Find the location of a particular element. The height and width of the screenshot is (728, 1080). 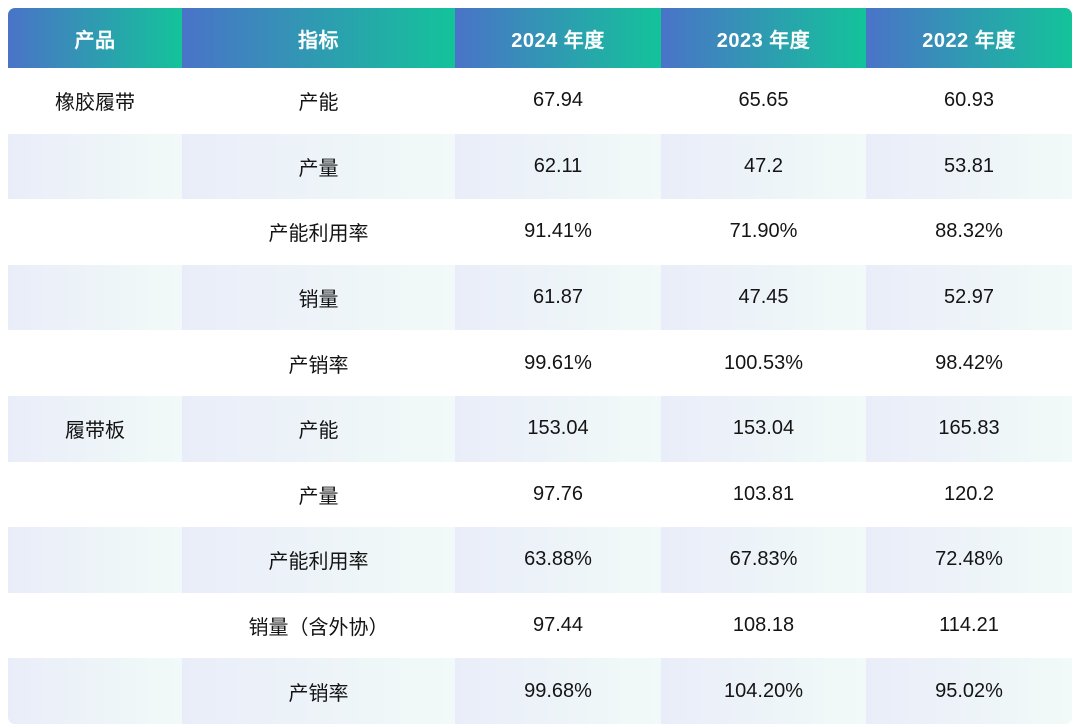

table-row: 产量 62.11 47.2 53.81 is located at coordinates (540, 166).